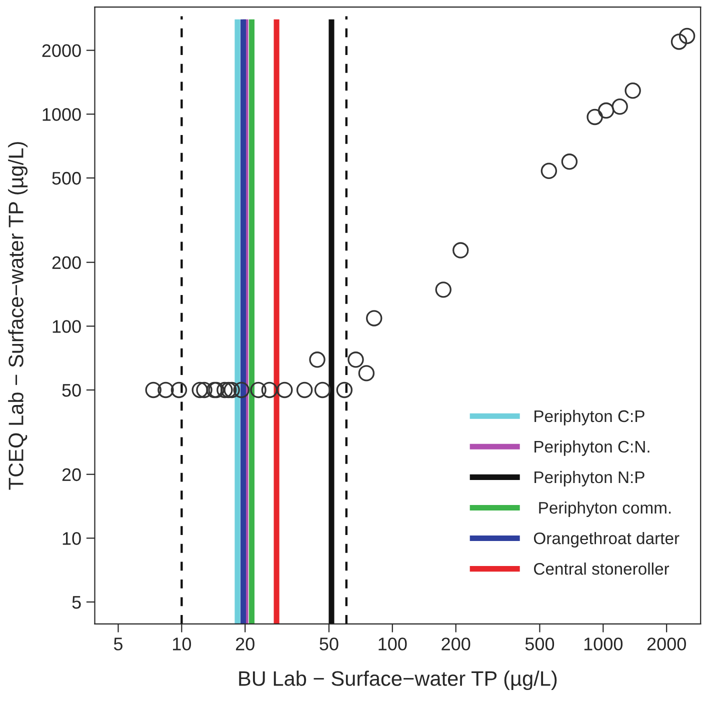  Describe the element at coordinates (666, 644) in the screenshot. I see `x-tick-label: 2000` at that location.